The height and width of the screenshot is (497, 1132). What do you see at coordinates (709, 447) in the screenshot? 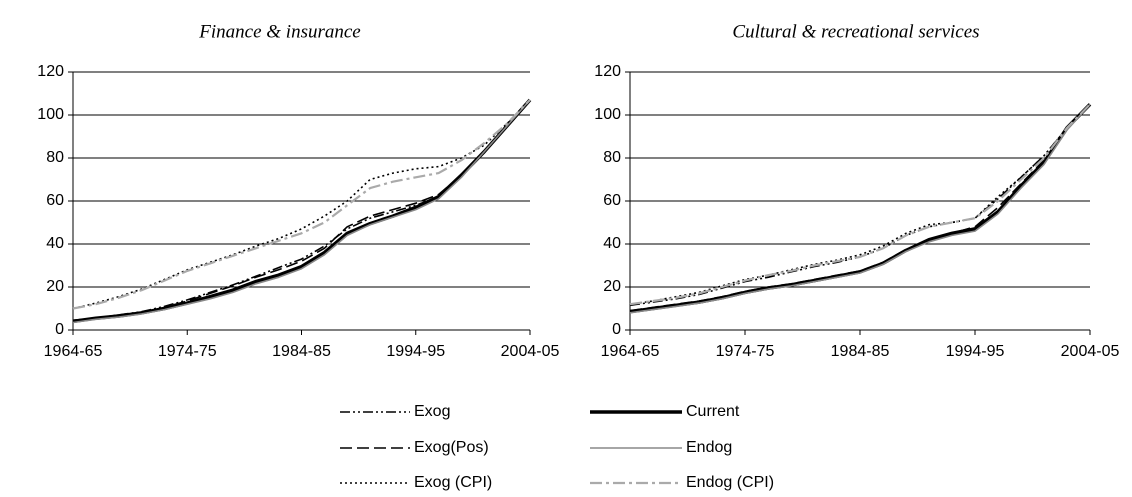
I see `legend-label: Endog` at bounding box center [709, 447].